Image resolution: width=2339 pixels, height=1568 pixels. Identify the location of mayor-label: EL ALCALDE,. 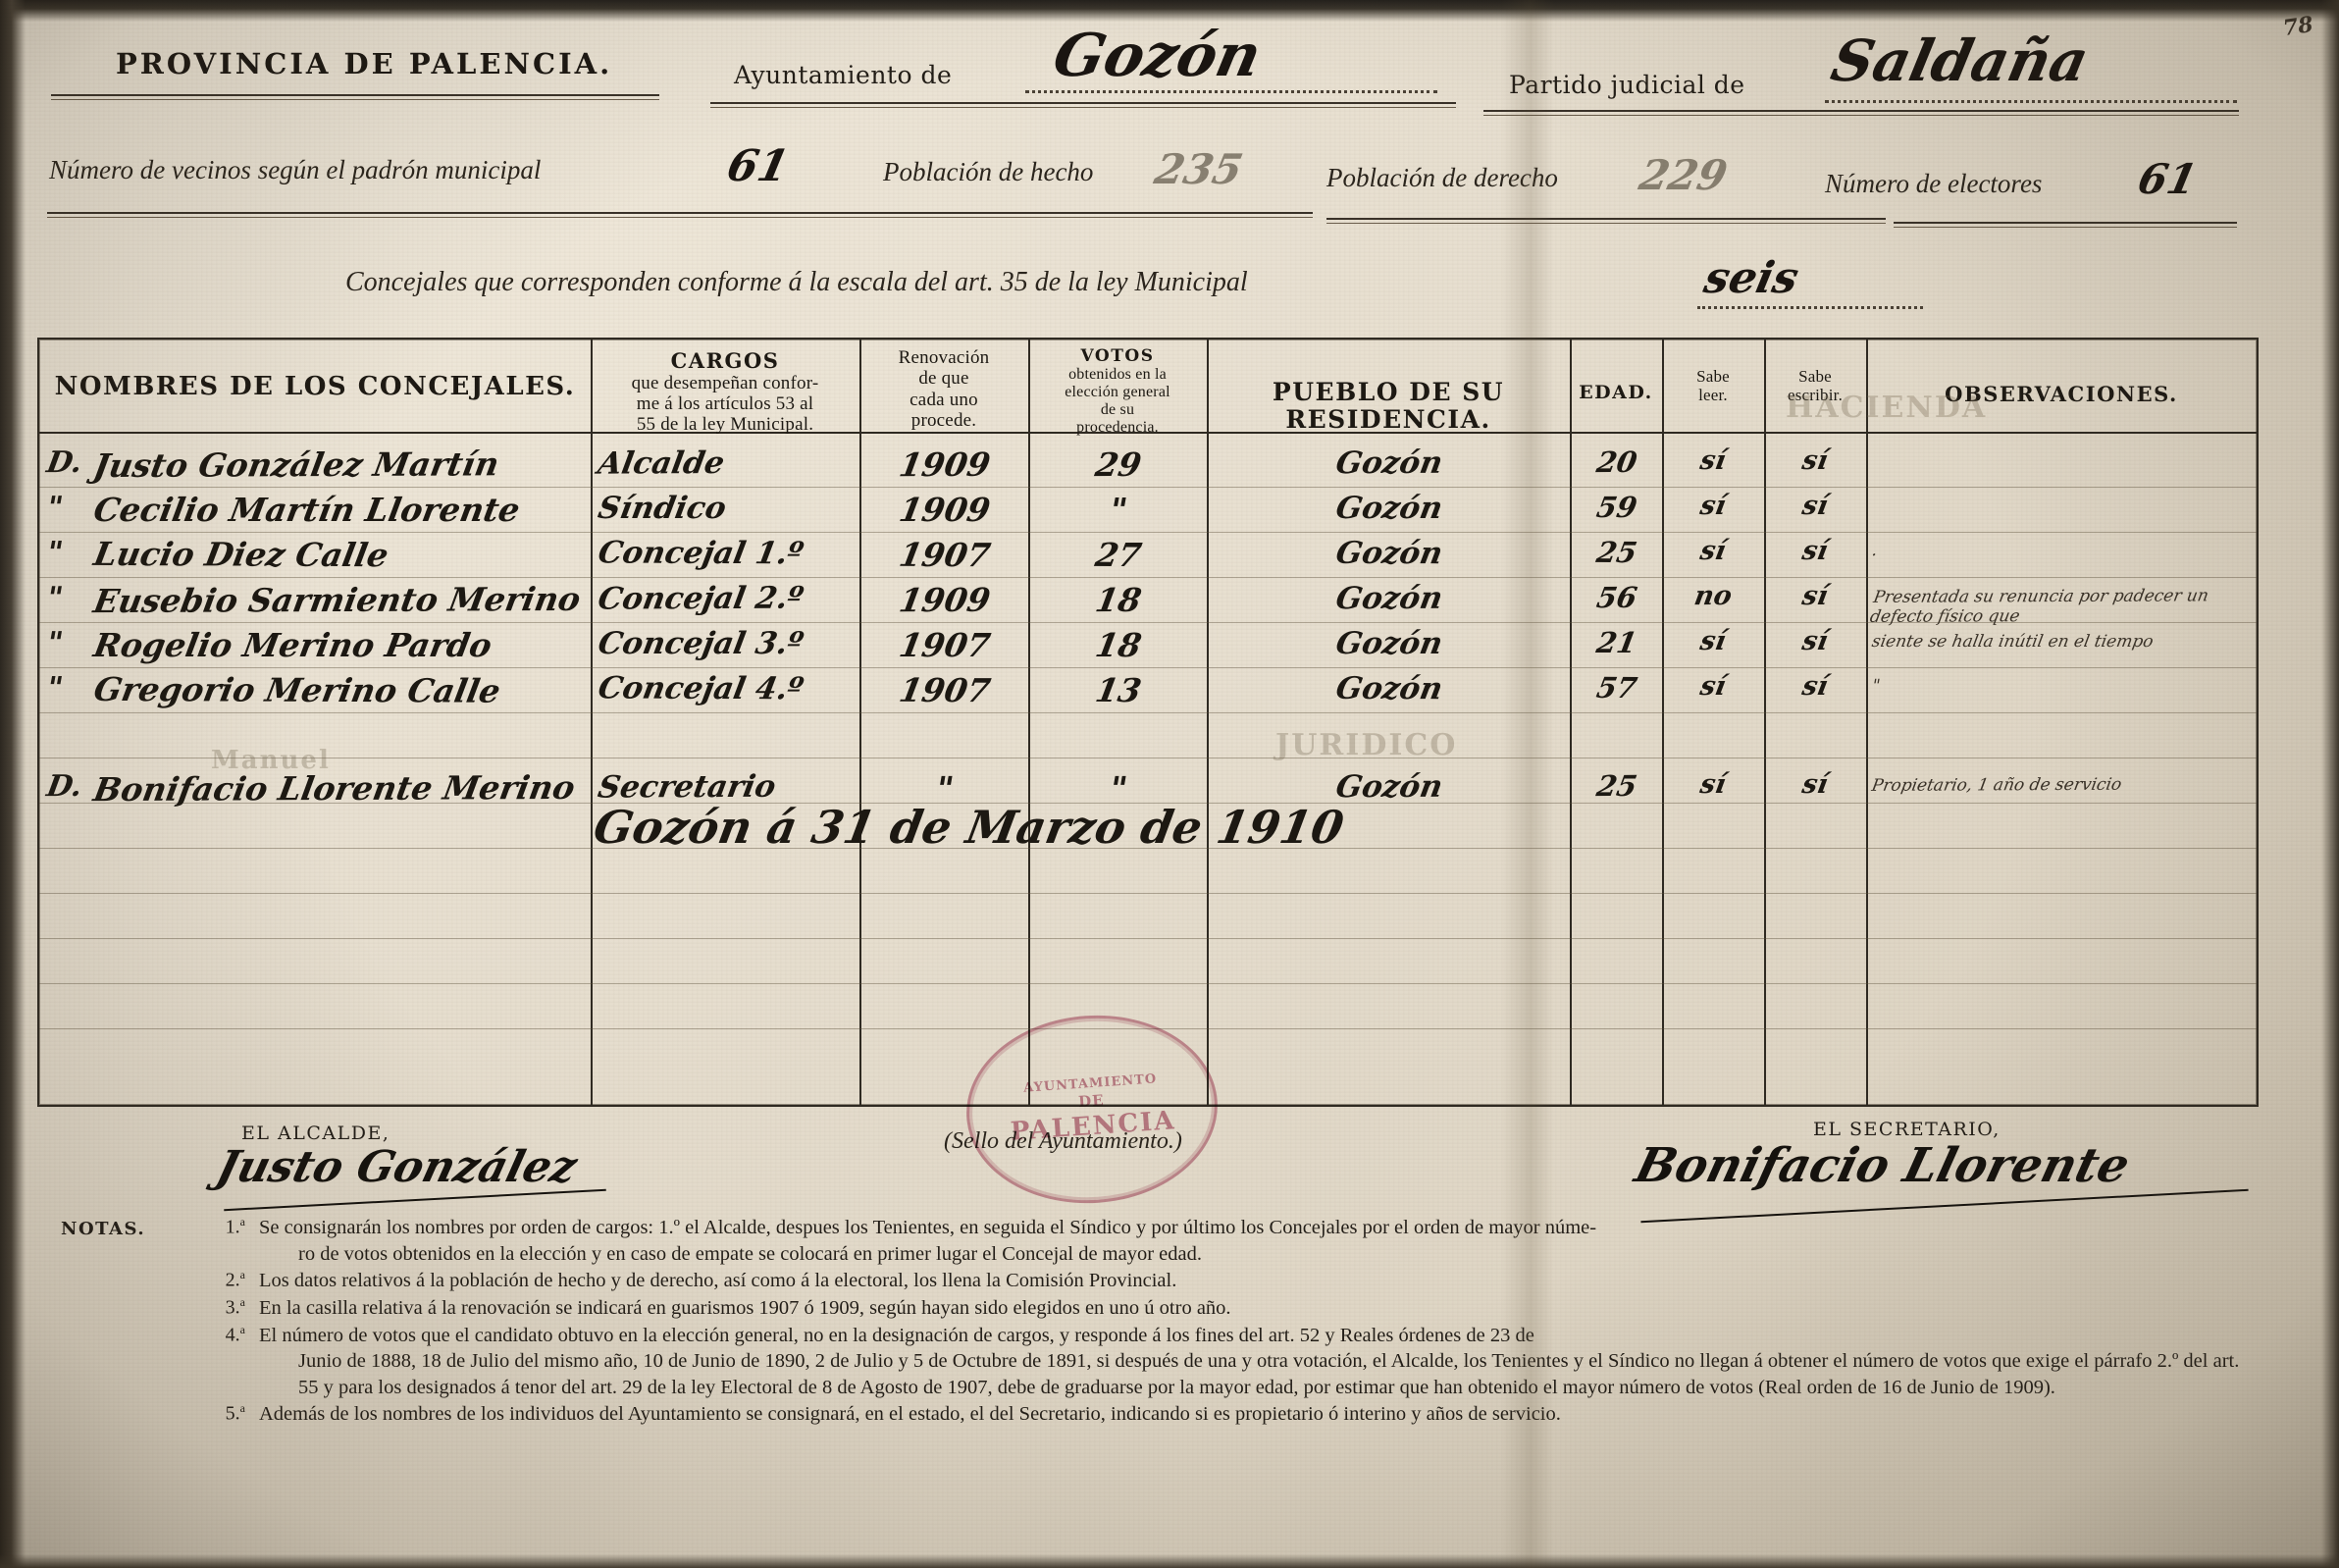
(316, 1133).